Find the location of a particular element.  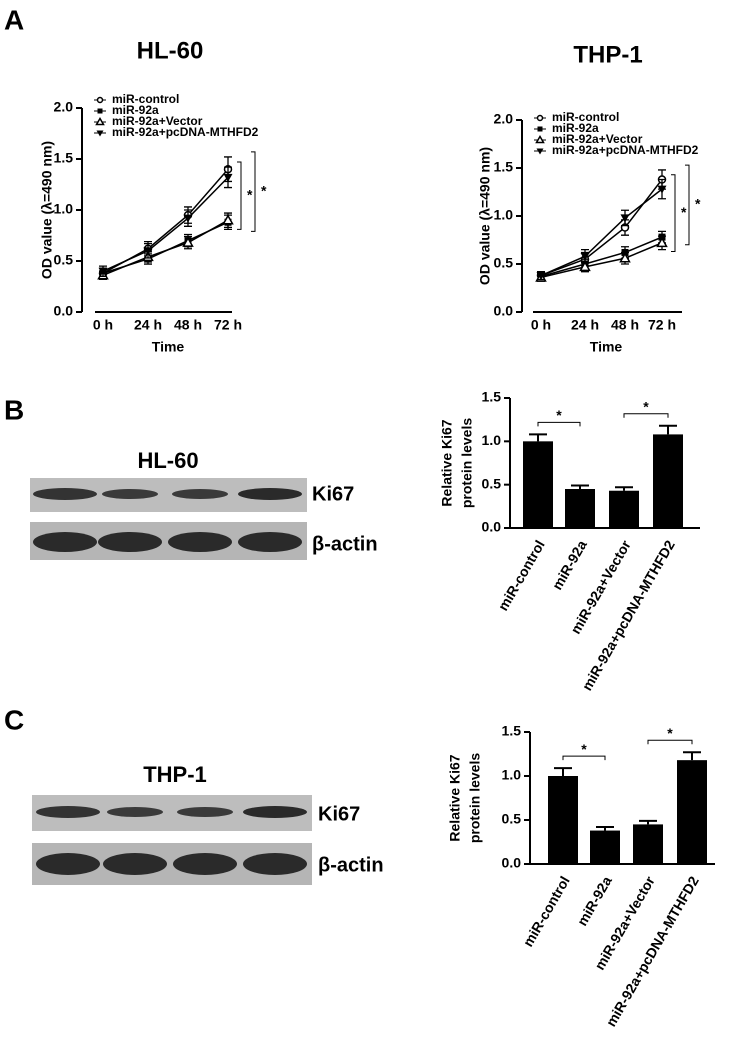

y-axis-label: protein levels is located at coordinates (475, 798).